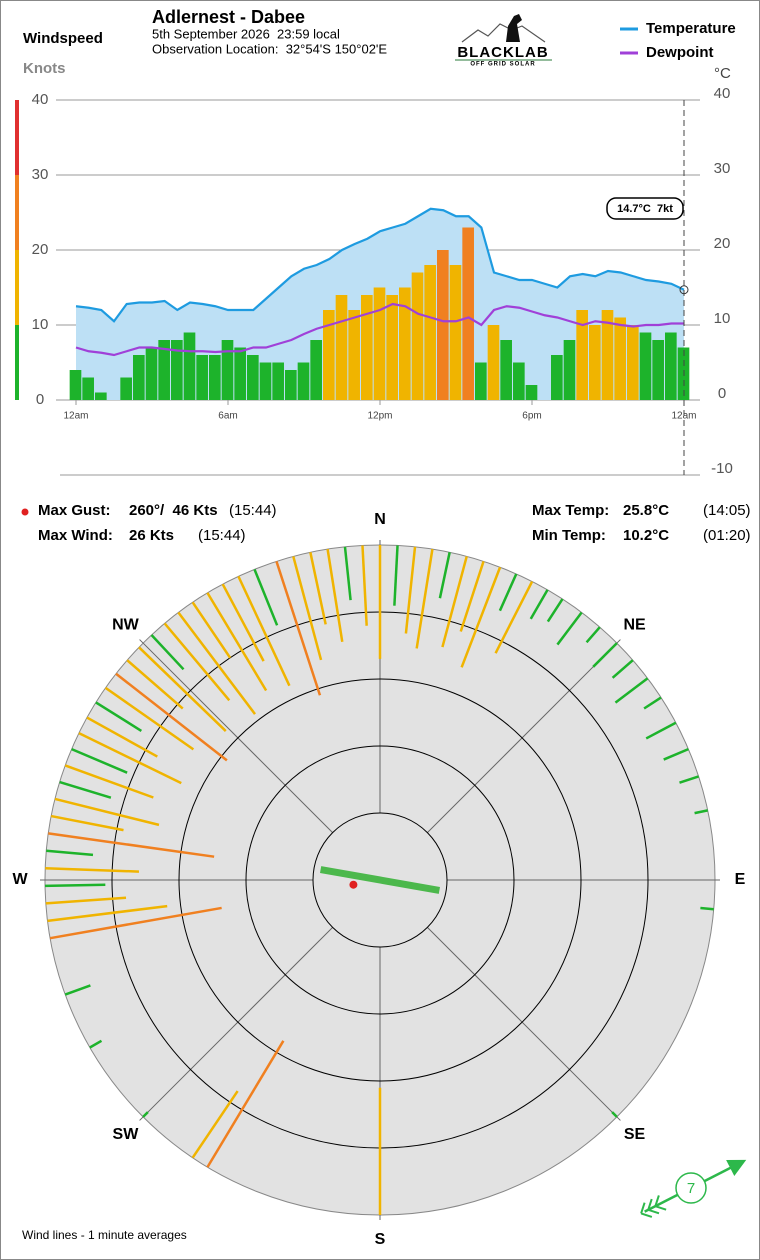 Image resolution: width=760 pixels, height=1260 pixels. What do you see at coordinates (380, 1239) in the screenshot?
I see `compass-label: S` at bounding box center [380, 1239].